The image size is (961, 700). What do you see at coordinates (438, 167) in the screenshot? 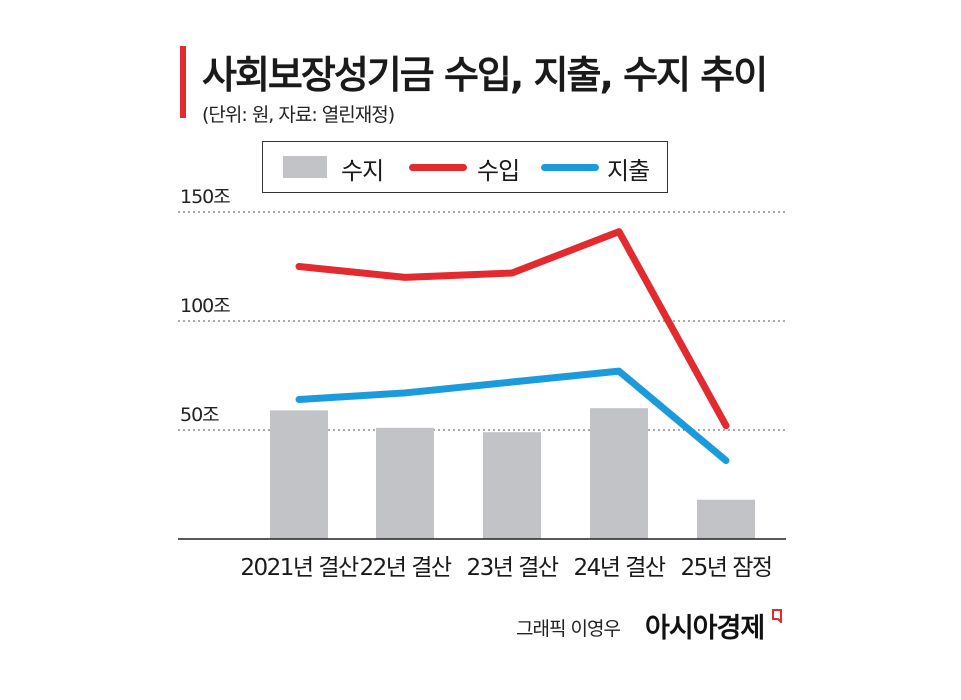
I see `legend-swatch-revenue` at bounding box center [438, 167].